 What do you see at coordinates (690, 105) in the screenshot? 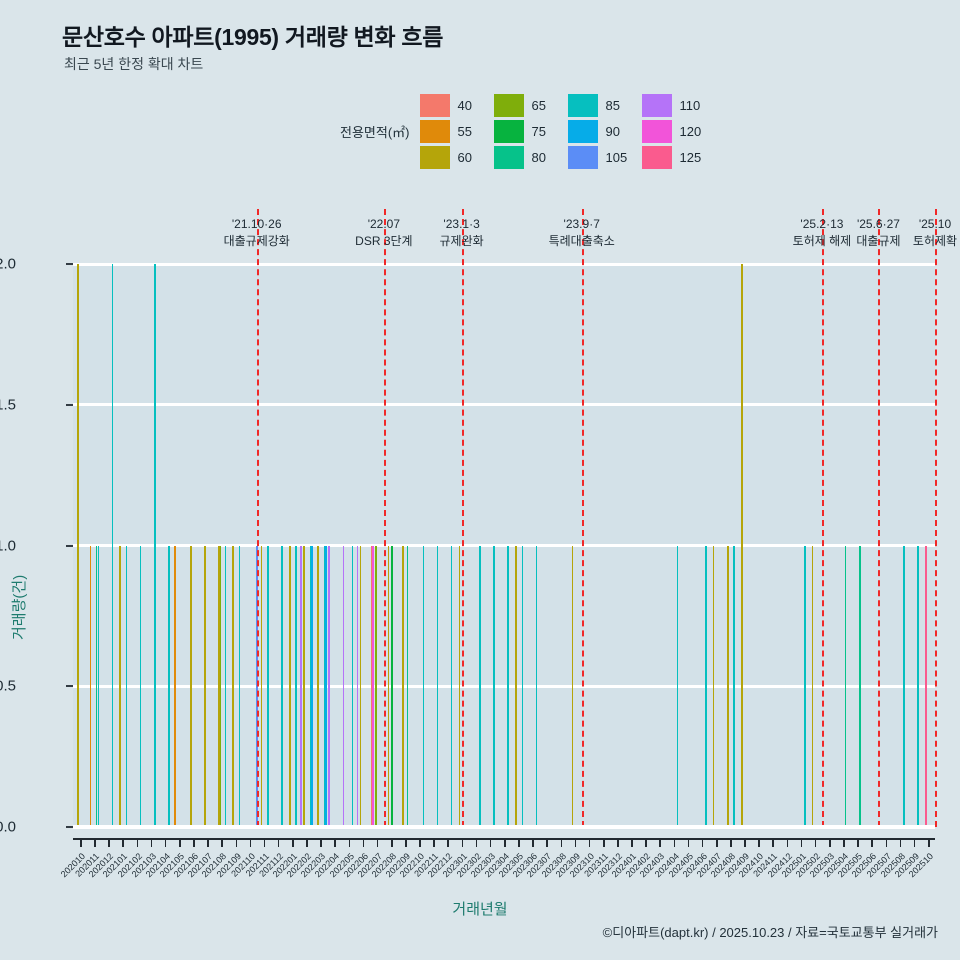
I see `legend-item-label: 110` at bounding box center [690, 105].